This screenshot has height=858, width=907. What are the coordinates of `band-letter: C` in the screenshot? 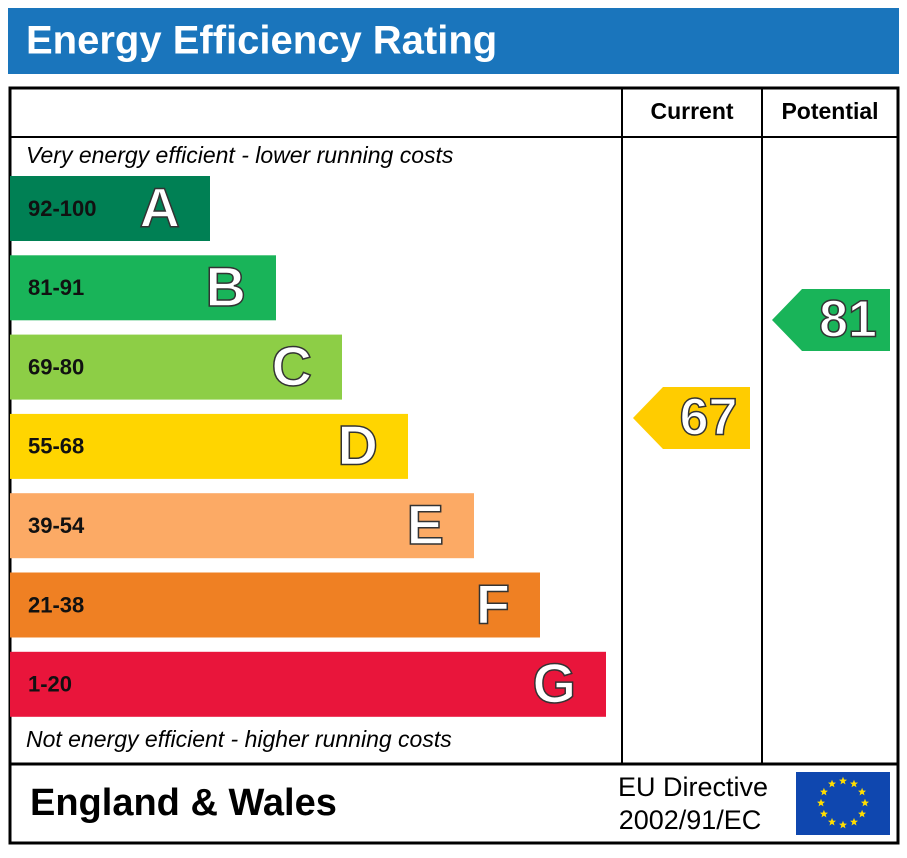 It's located at (292, 365).